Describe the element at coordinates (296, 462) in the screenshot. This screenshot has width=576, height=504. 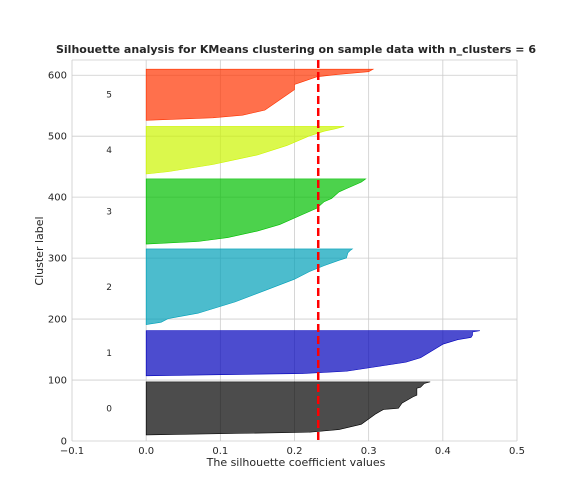
I see `x-axis-label: The silhouette coefficient values` at that location.